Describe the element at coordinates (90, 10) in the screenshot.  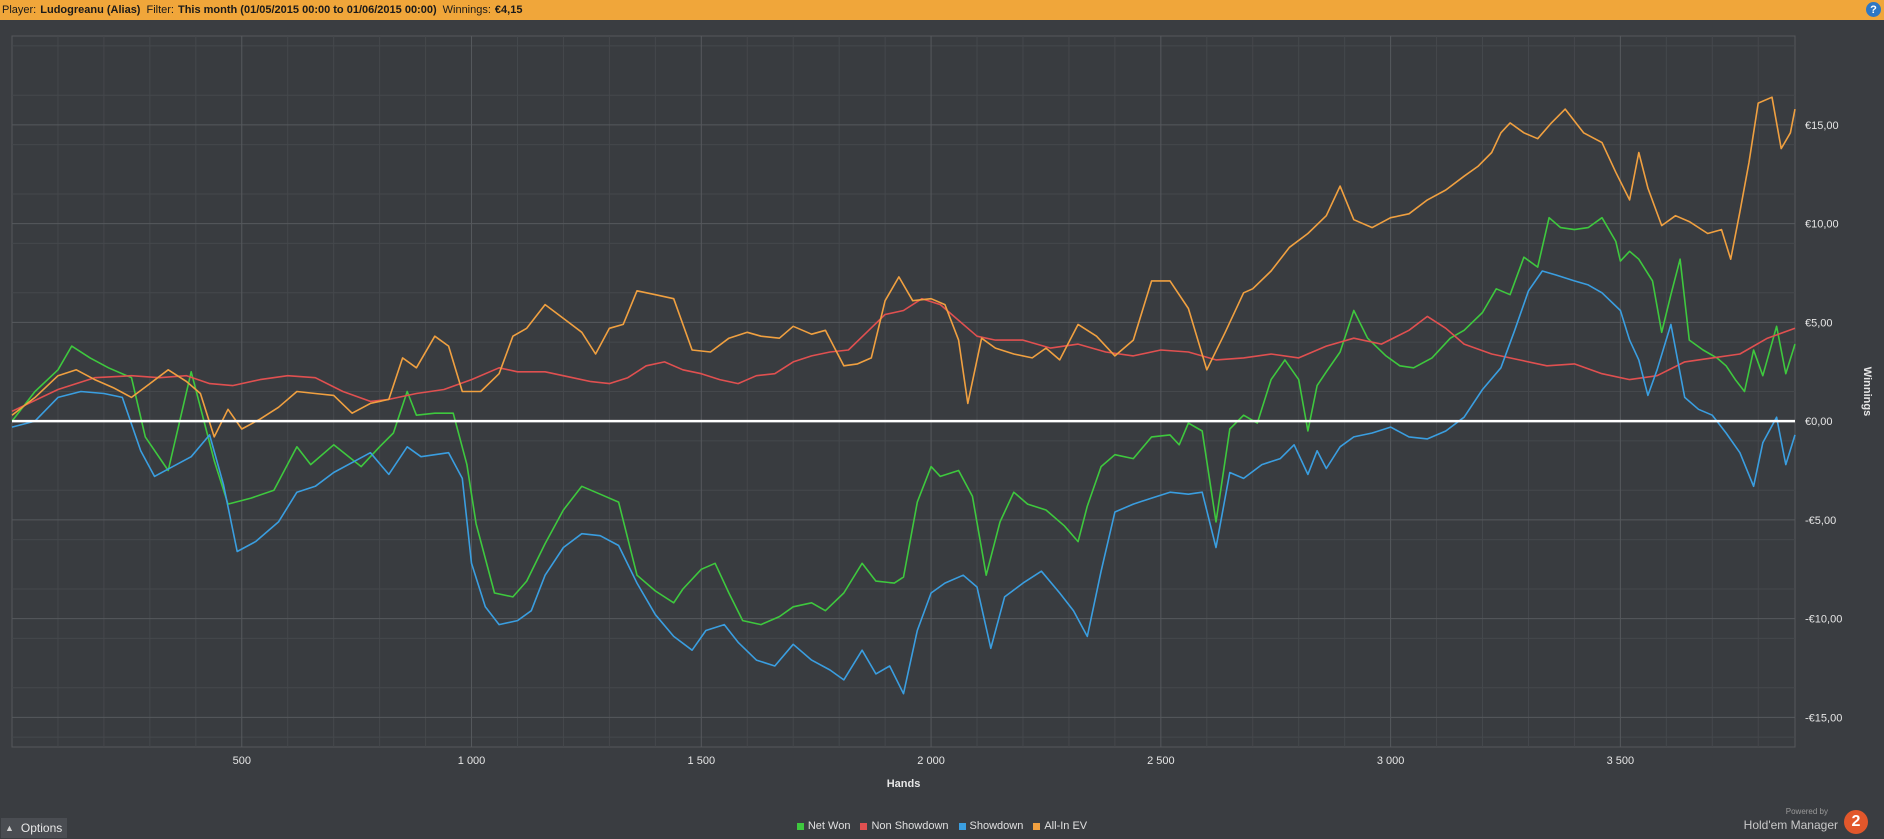
I see `player-name: Ludogreanu (Alias)` at that location.